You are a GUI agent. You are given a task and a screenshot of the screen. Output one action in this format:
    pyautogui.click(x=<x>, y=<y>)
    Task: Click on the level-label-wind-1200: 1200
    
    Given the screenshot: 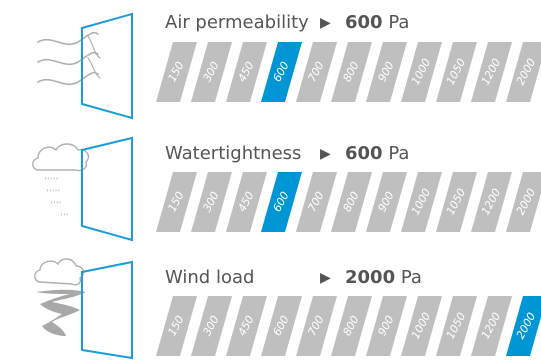 What is the action you would take?
    pyautogui.click(x=491, y=325)
    